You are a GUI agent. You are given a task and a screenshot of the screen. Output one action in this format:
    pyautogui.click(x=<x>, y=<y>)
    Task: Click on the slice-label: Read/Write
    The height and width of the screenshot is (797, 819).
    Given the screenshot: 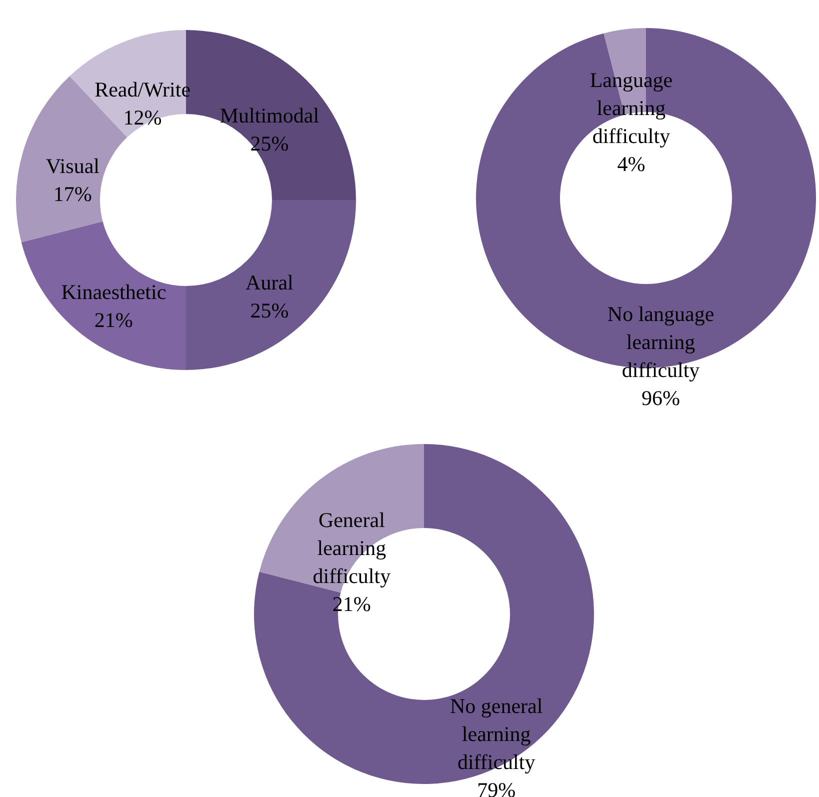 What is the action you would take?
    pyautogui.click(x=142, y=89)
    